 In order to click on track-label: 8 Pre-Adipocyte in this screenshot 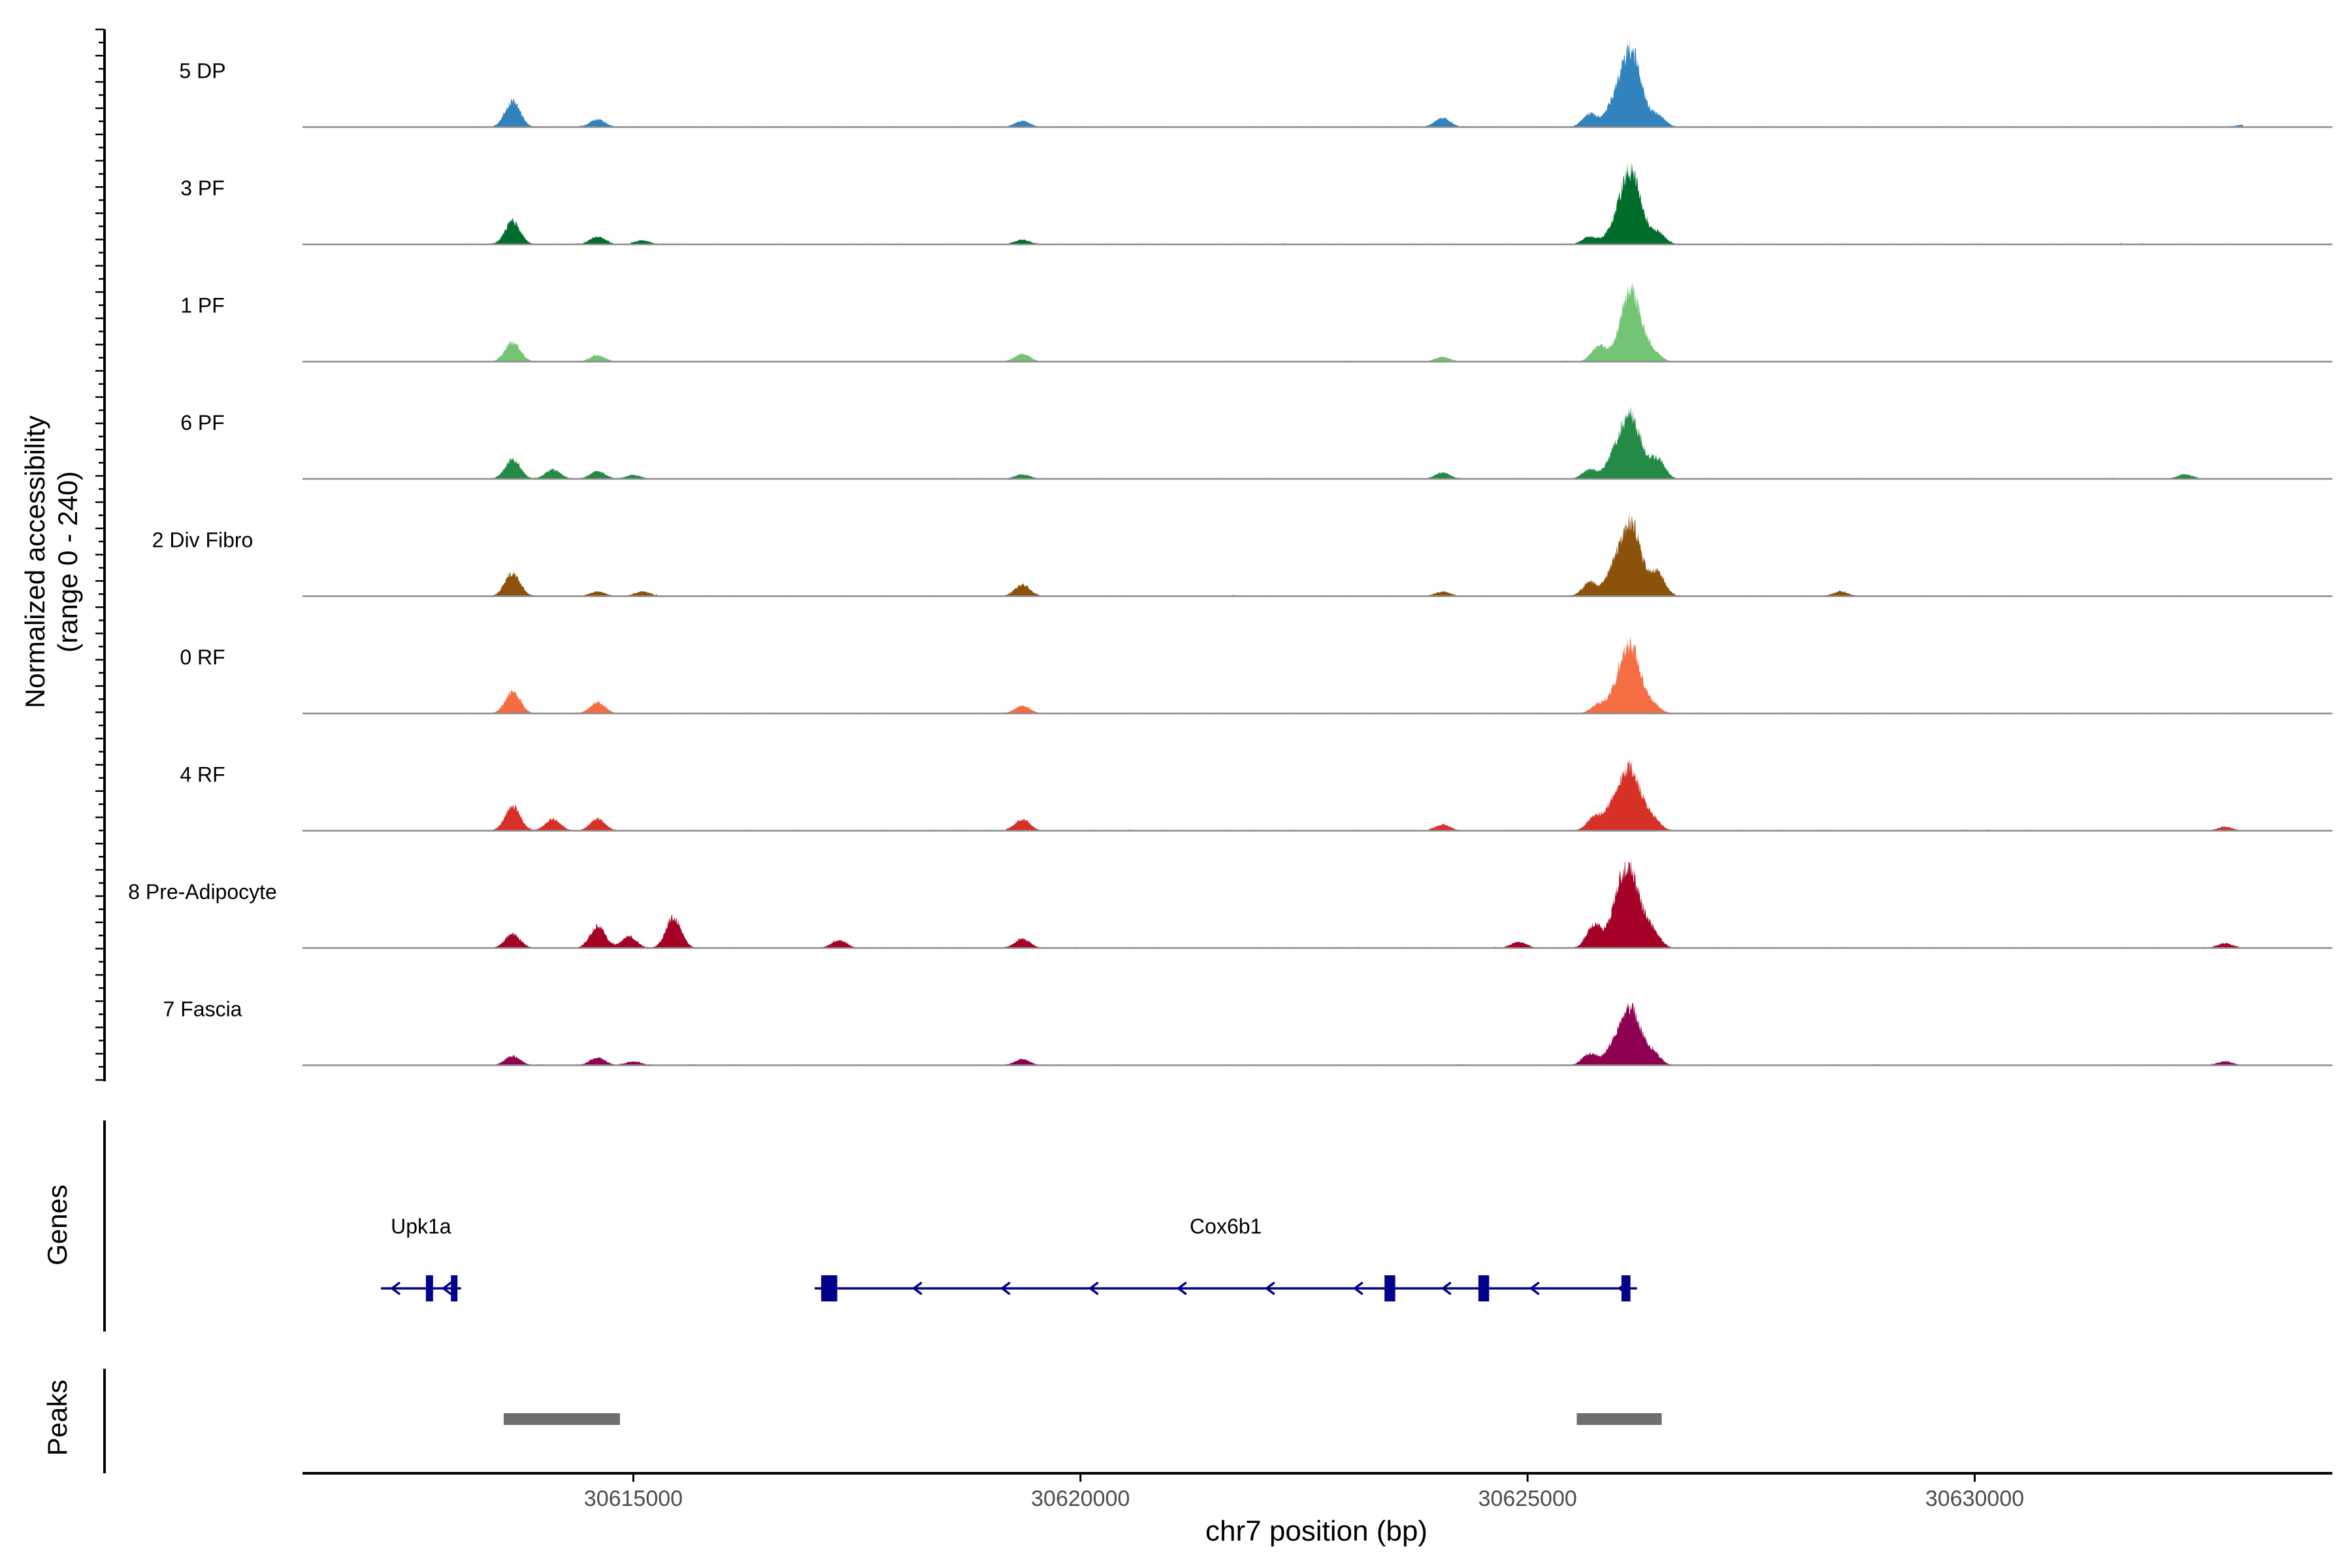, I will do `click(202, 892)`.